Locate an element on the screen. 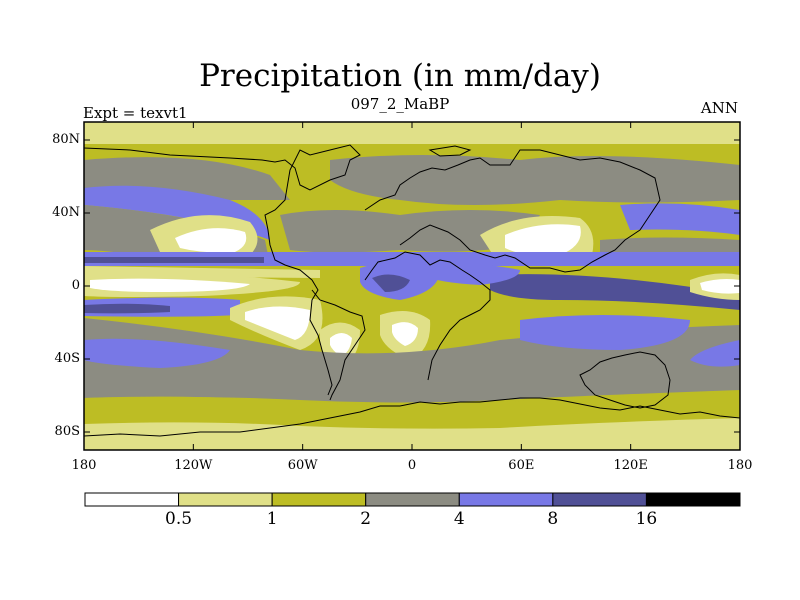 The width and height of the screenshot is (800, 600). colorbar-label: 8 is located at coordinates (553, 519).